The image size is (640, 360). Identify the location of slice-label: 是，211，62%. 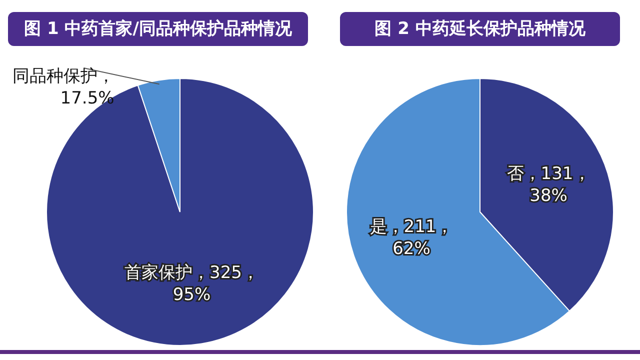
(412, 237).